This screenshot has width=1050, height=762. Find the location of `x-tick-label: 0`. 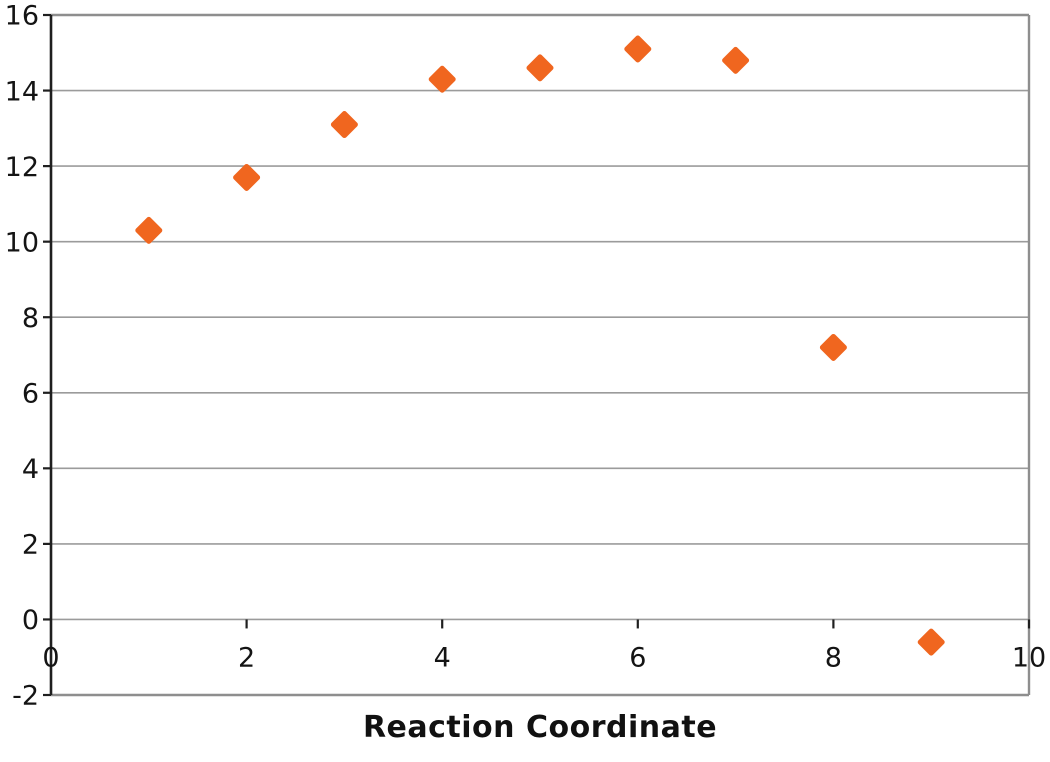

x-tick-label: 0 is located at coordinates (50, 657).